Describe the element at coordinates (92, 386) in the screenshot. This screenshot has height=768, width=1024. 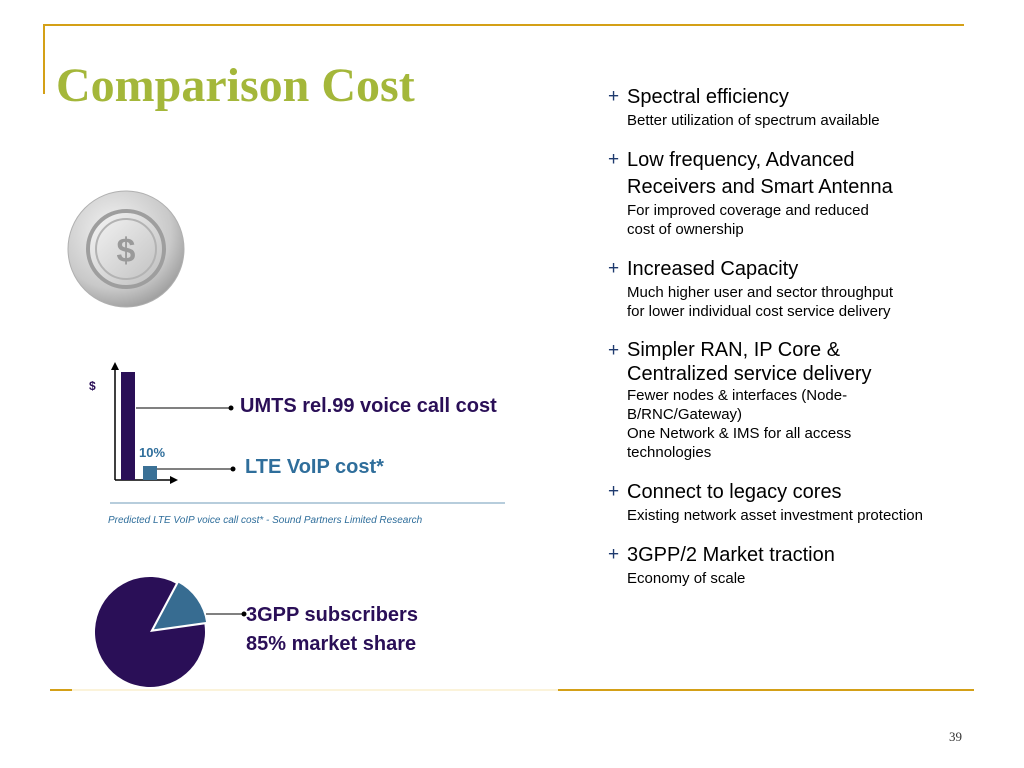
I see `y-axis-label: $` at that location.